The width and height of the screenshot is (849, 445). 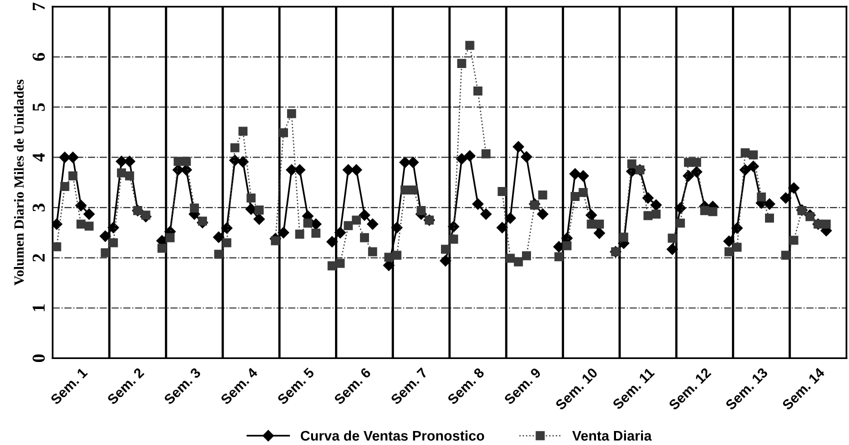 I want to click on y-tick-label: 2, so click(x=38, y=258).